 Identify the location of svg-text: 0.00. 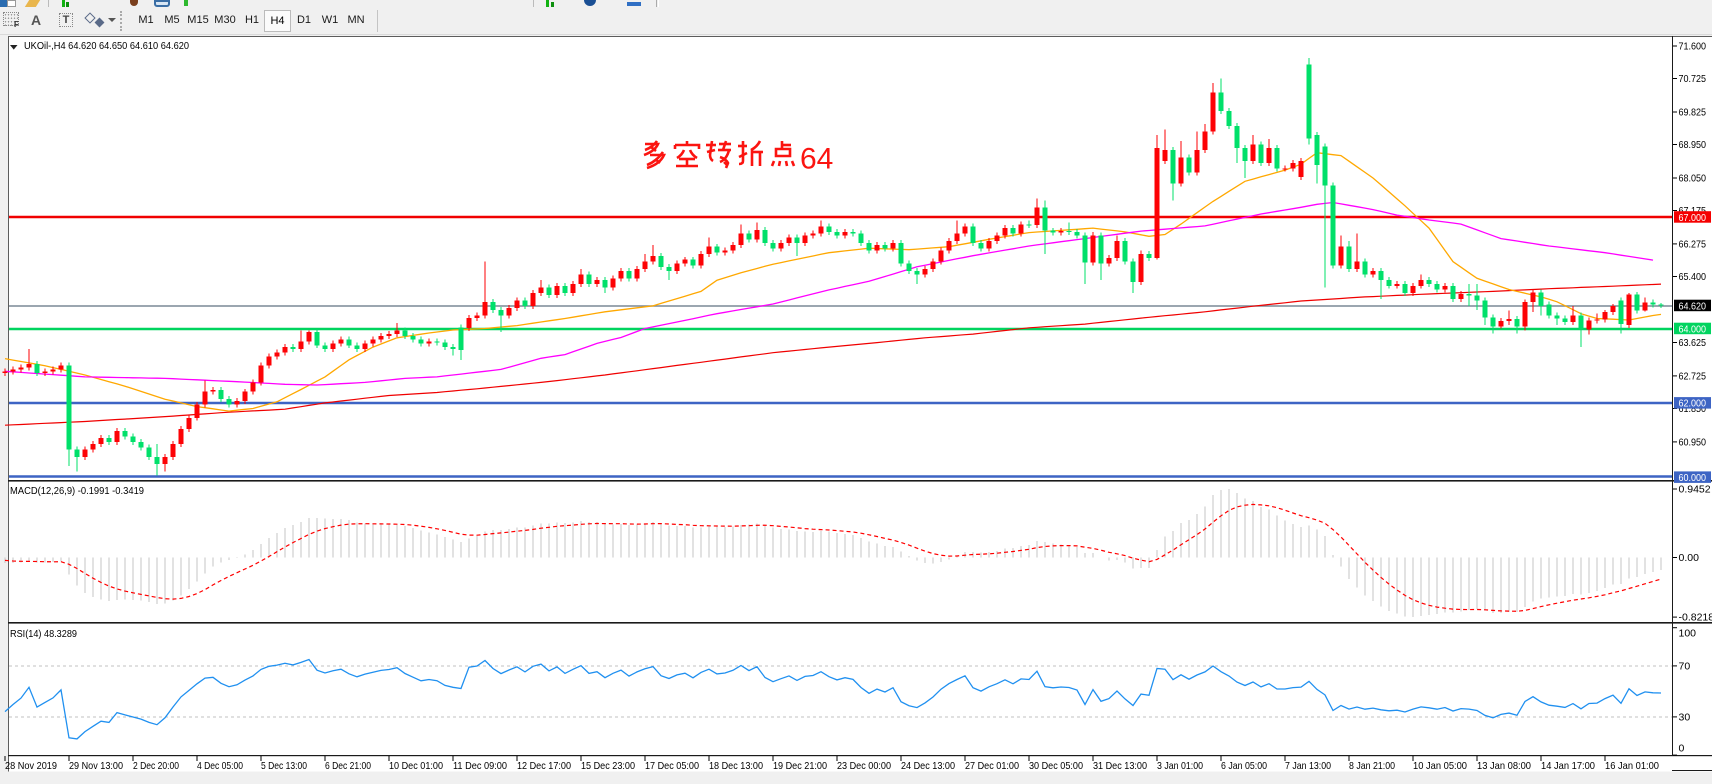
(1689, 558).